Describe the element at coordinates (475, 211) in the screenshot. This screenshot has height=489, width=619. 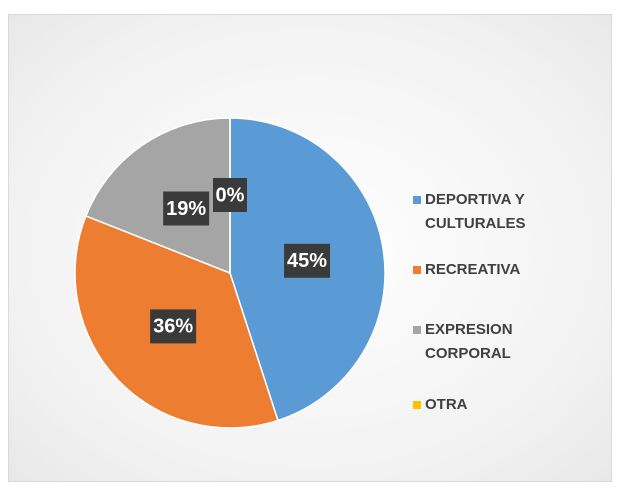
I see `legend-label: DEPORTIVA Y CULTURALES` at that location.